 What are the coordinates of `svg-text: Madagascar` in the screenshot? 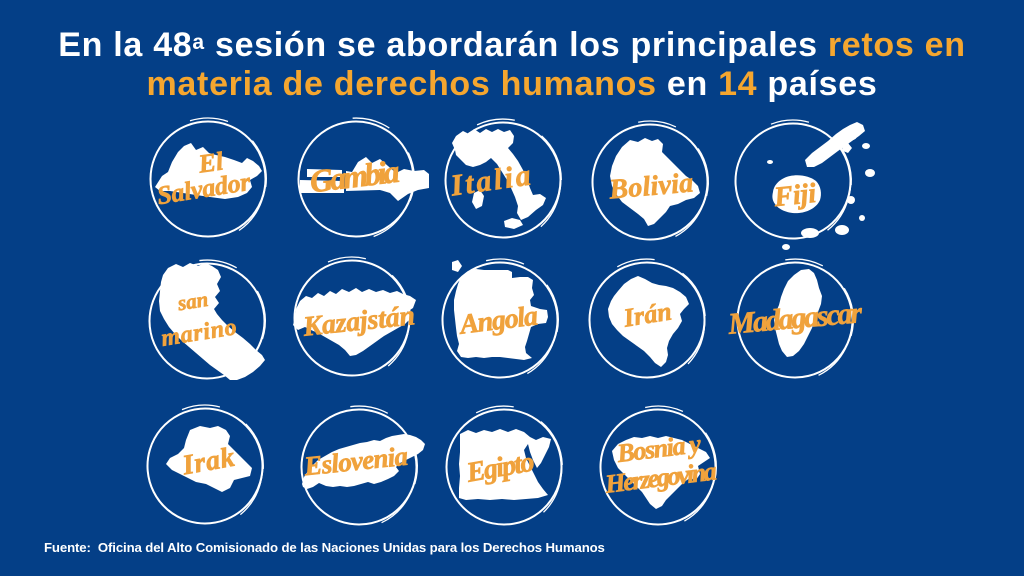 It's located at (795, 318).